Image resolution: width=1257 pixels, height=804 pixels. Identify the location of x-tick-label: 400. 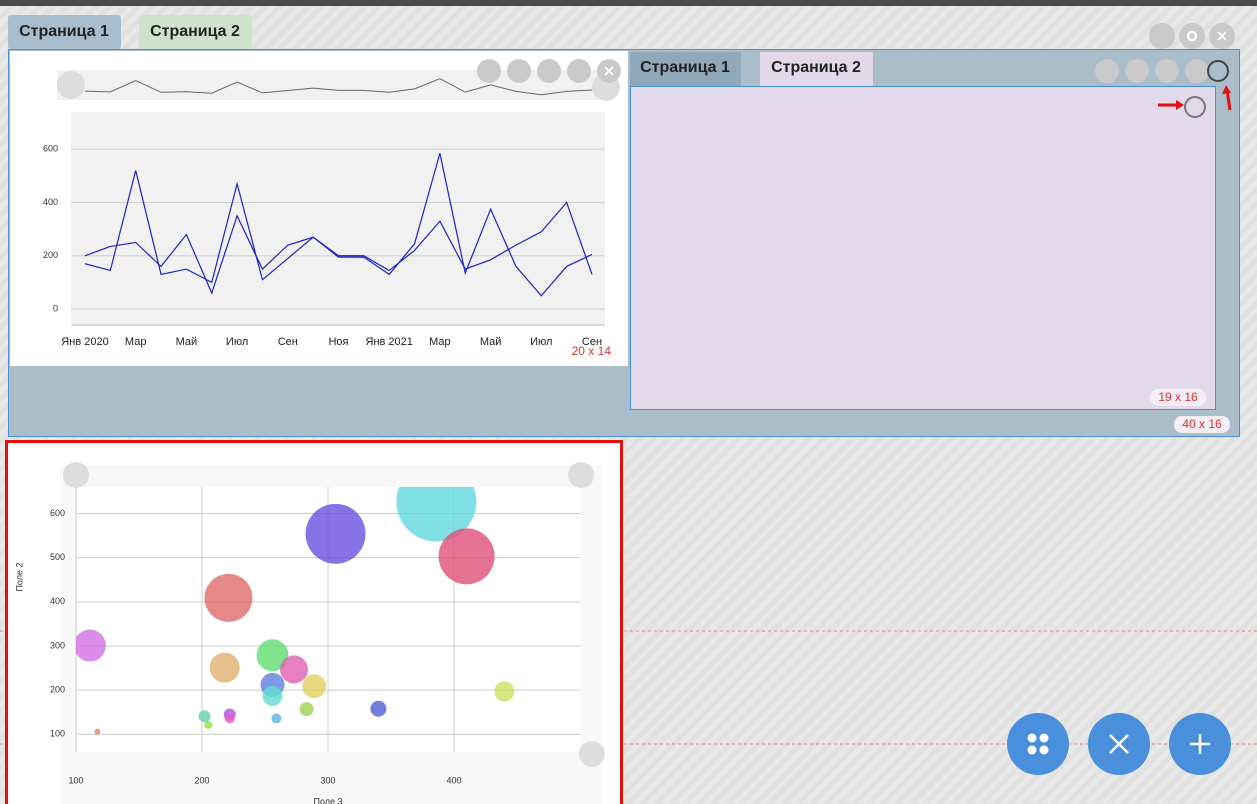
(453, 780).